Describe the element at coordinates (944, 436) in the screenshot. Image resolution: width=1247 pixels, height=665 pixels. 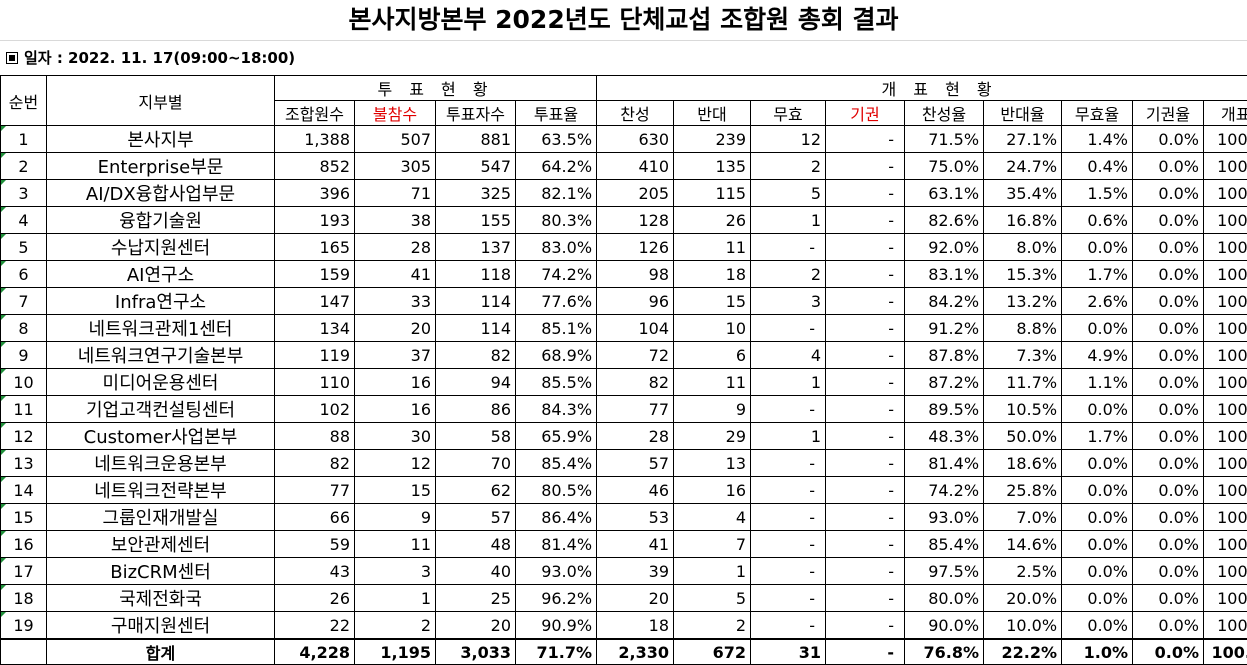
I see `cell-yes-rate: 48.3%` at that location.